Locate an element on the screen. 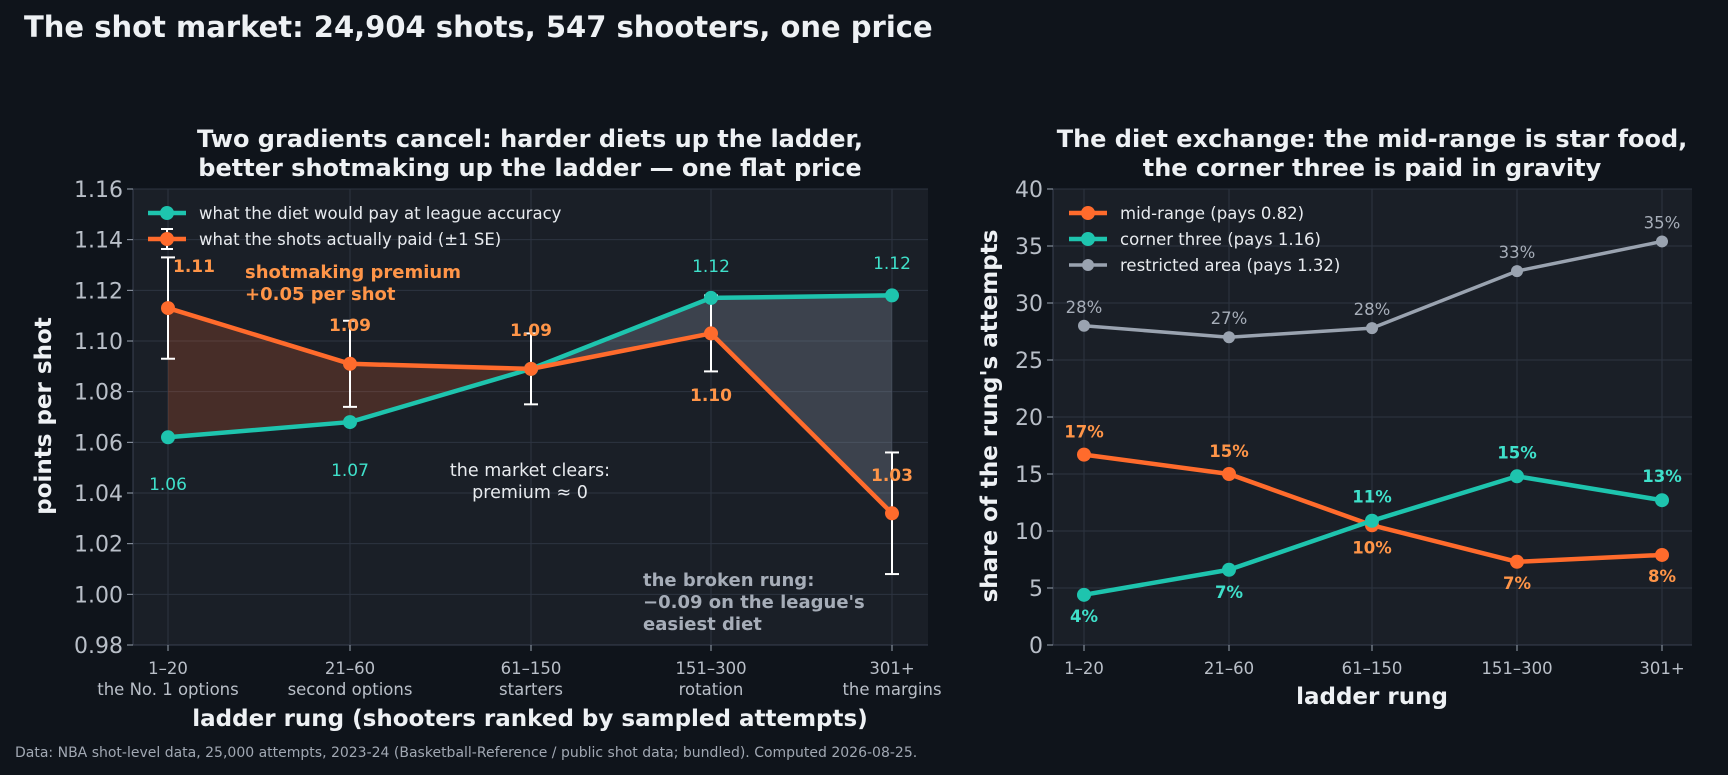 The image size is (1728, 775). y-tick-label: 1.14 is located at coordinates (98, 241).